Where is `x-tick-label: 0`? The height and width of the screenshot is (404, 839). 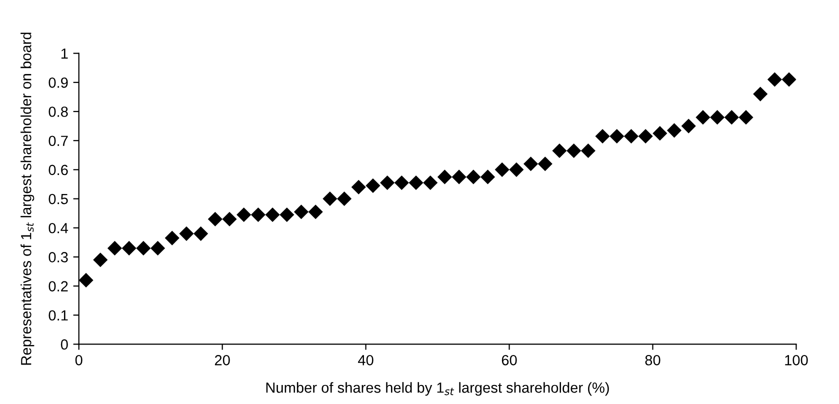
x-tick-label: 0 is located at coordinates (78, 360).